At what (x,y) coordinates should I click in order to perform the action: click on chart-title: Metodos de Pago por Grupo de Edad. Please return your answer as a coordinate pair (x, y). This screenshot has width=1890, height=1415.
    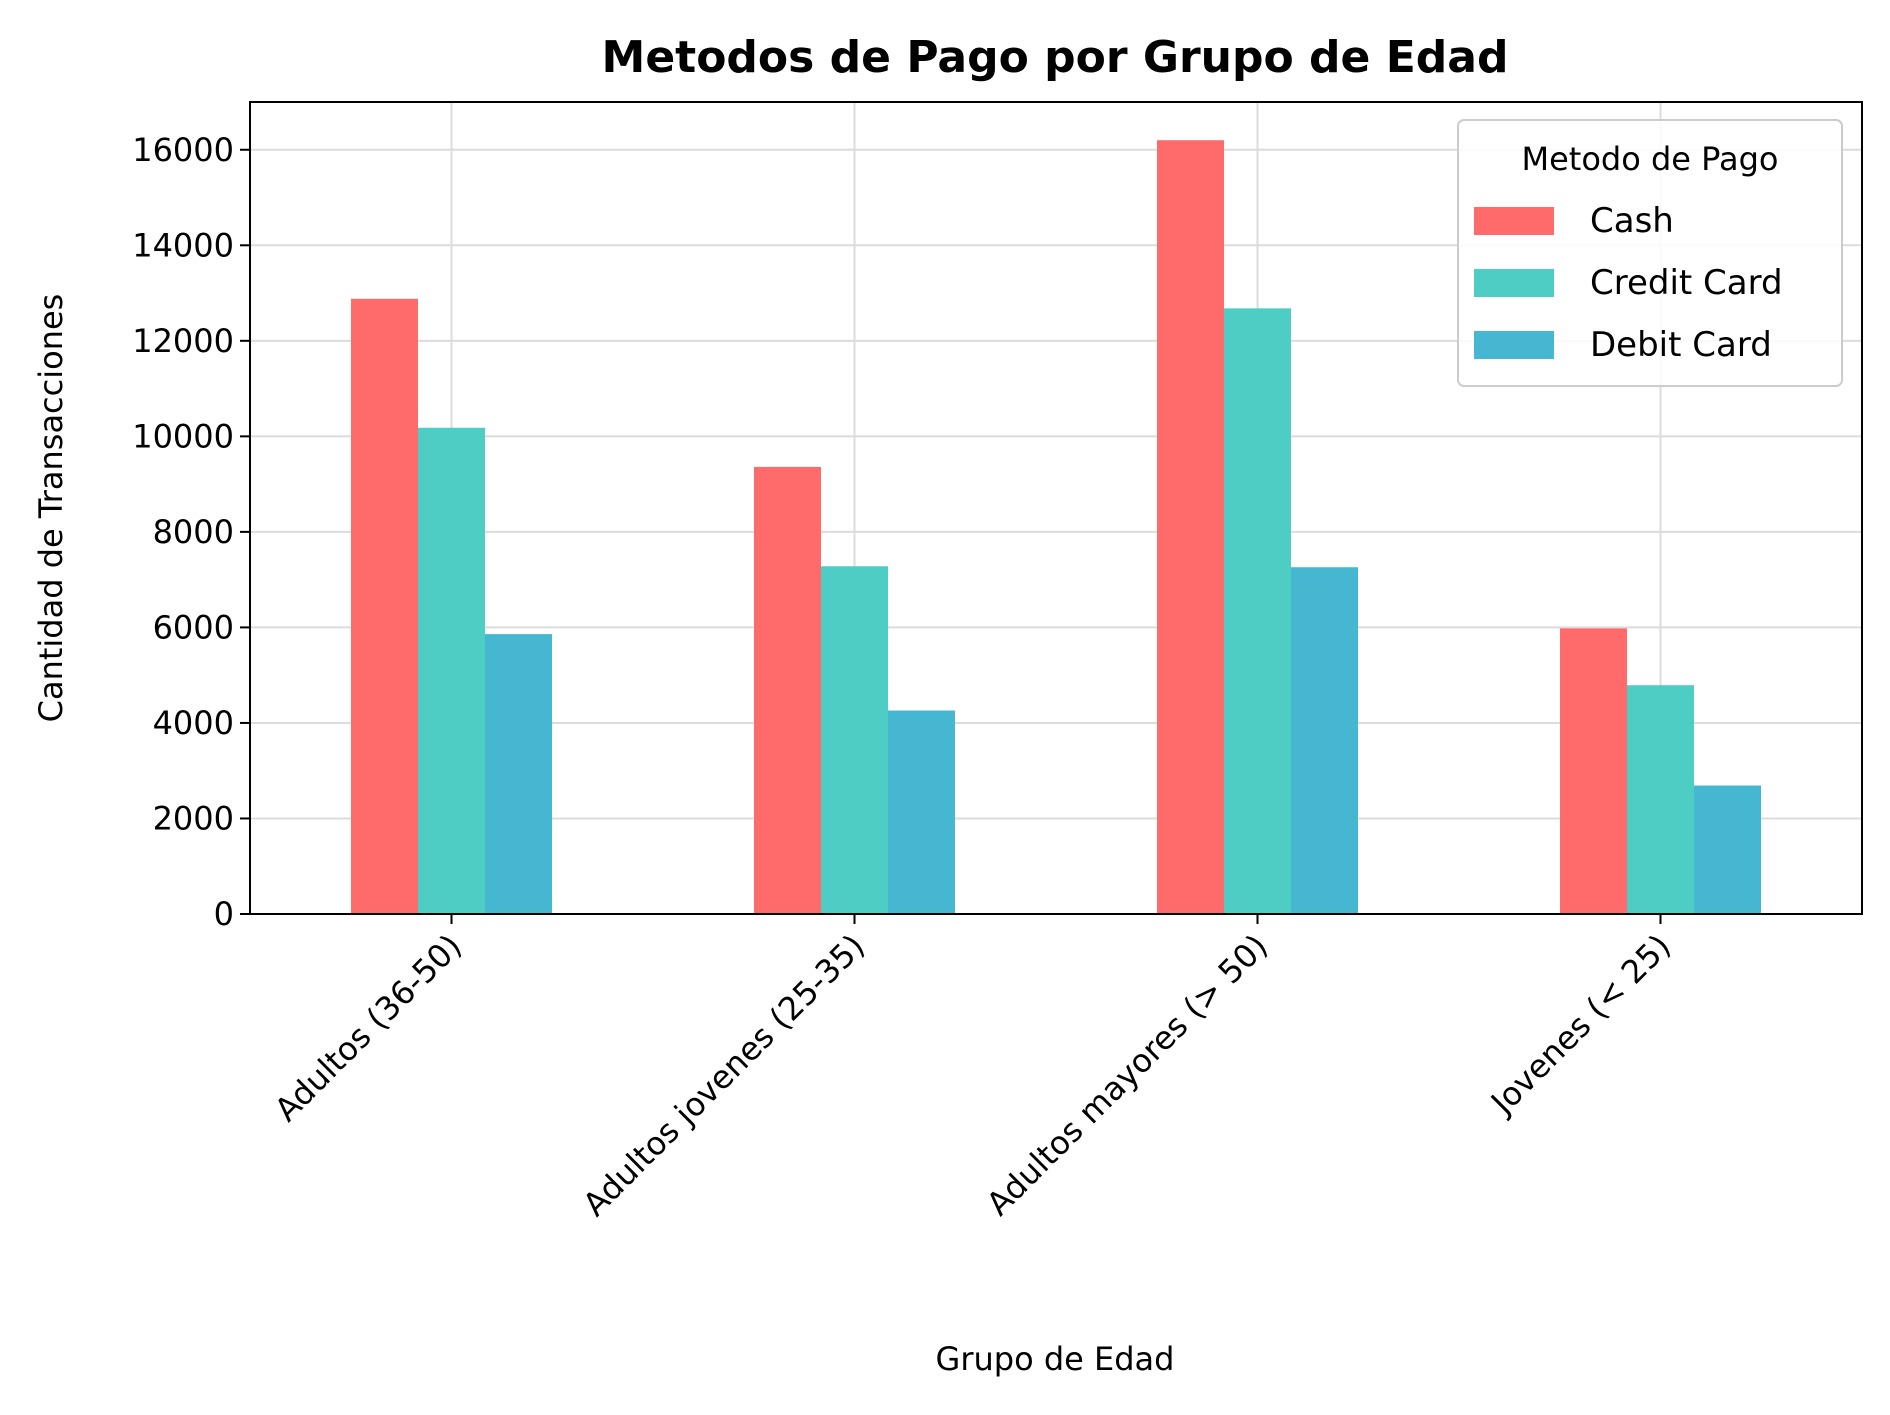
    Looking at the image, I should click on (1055, 57).